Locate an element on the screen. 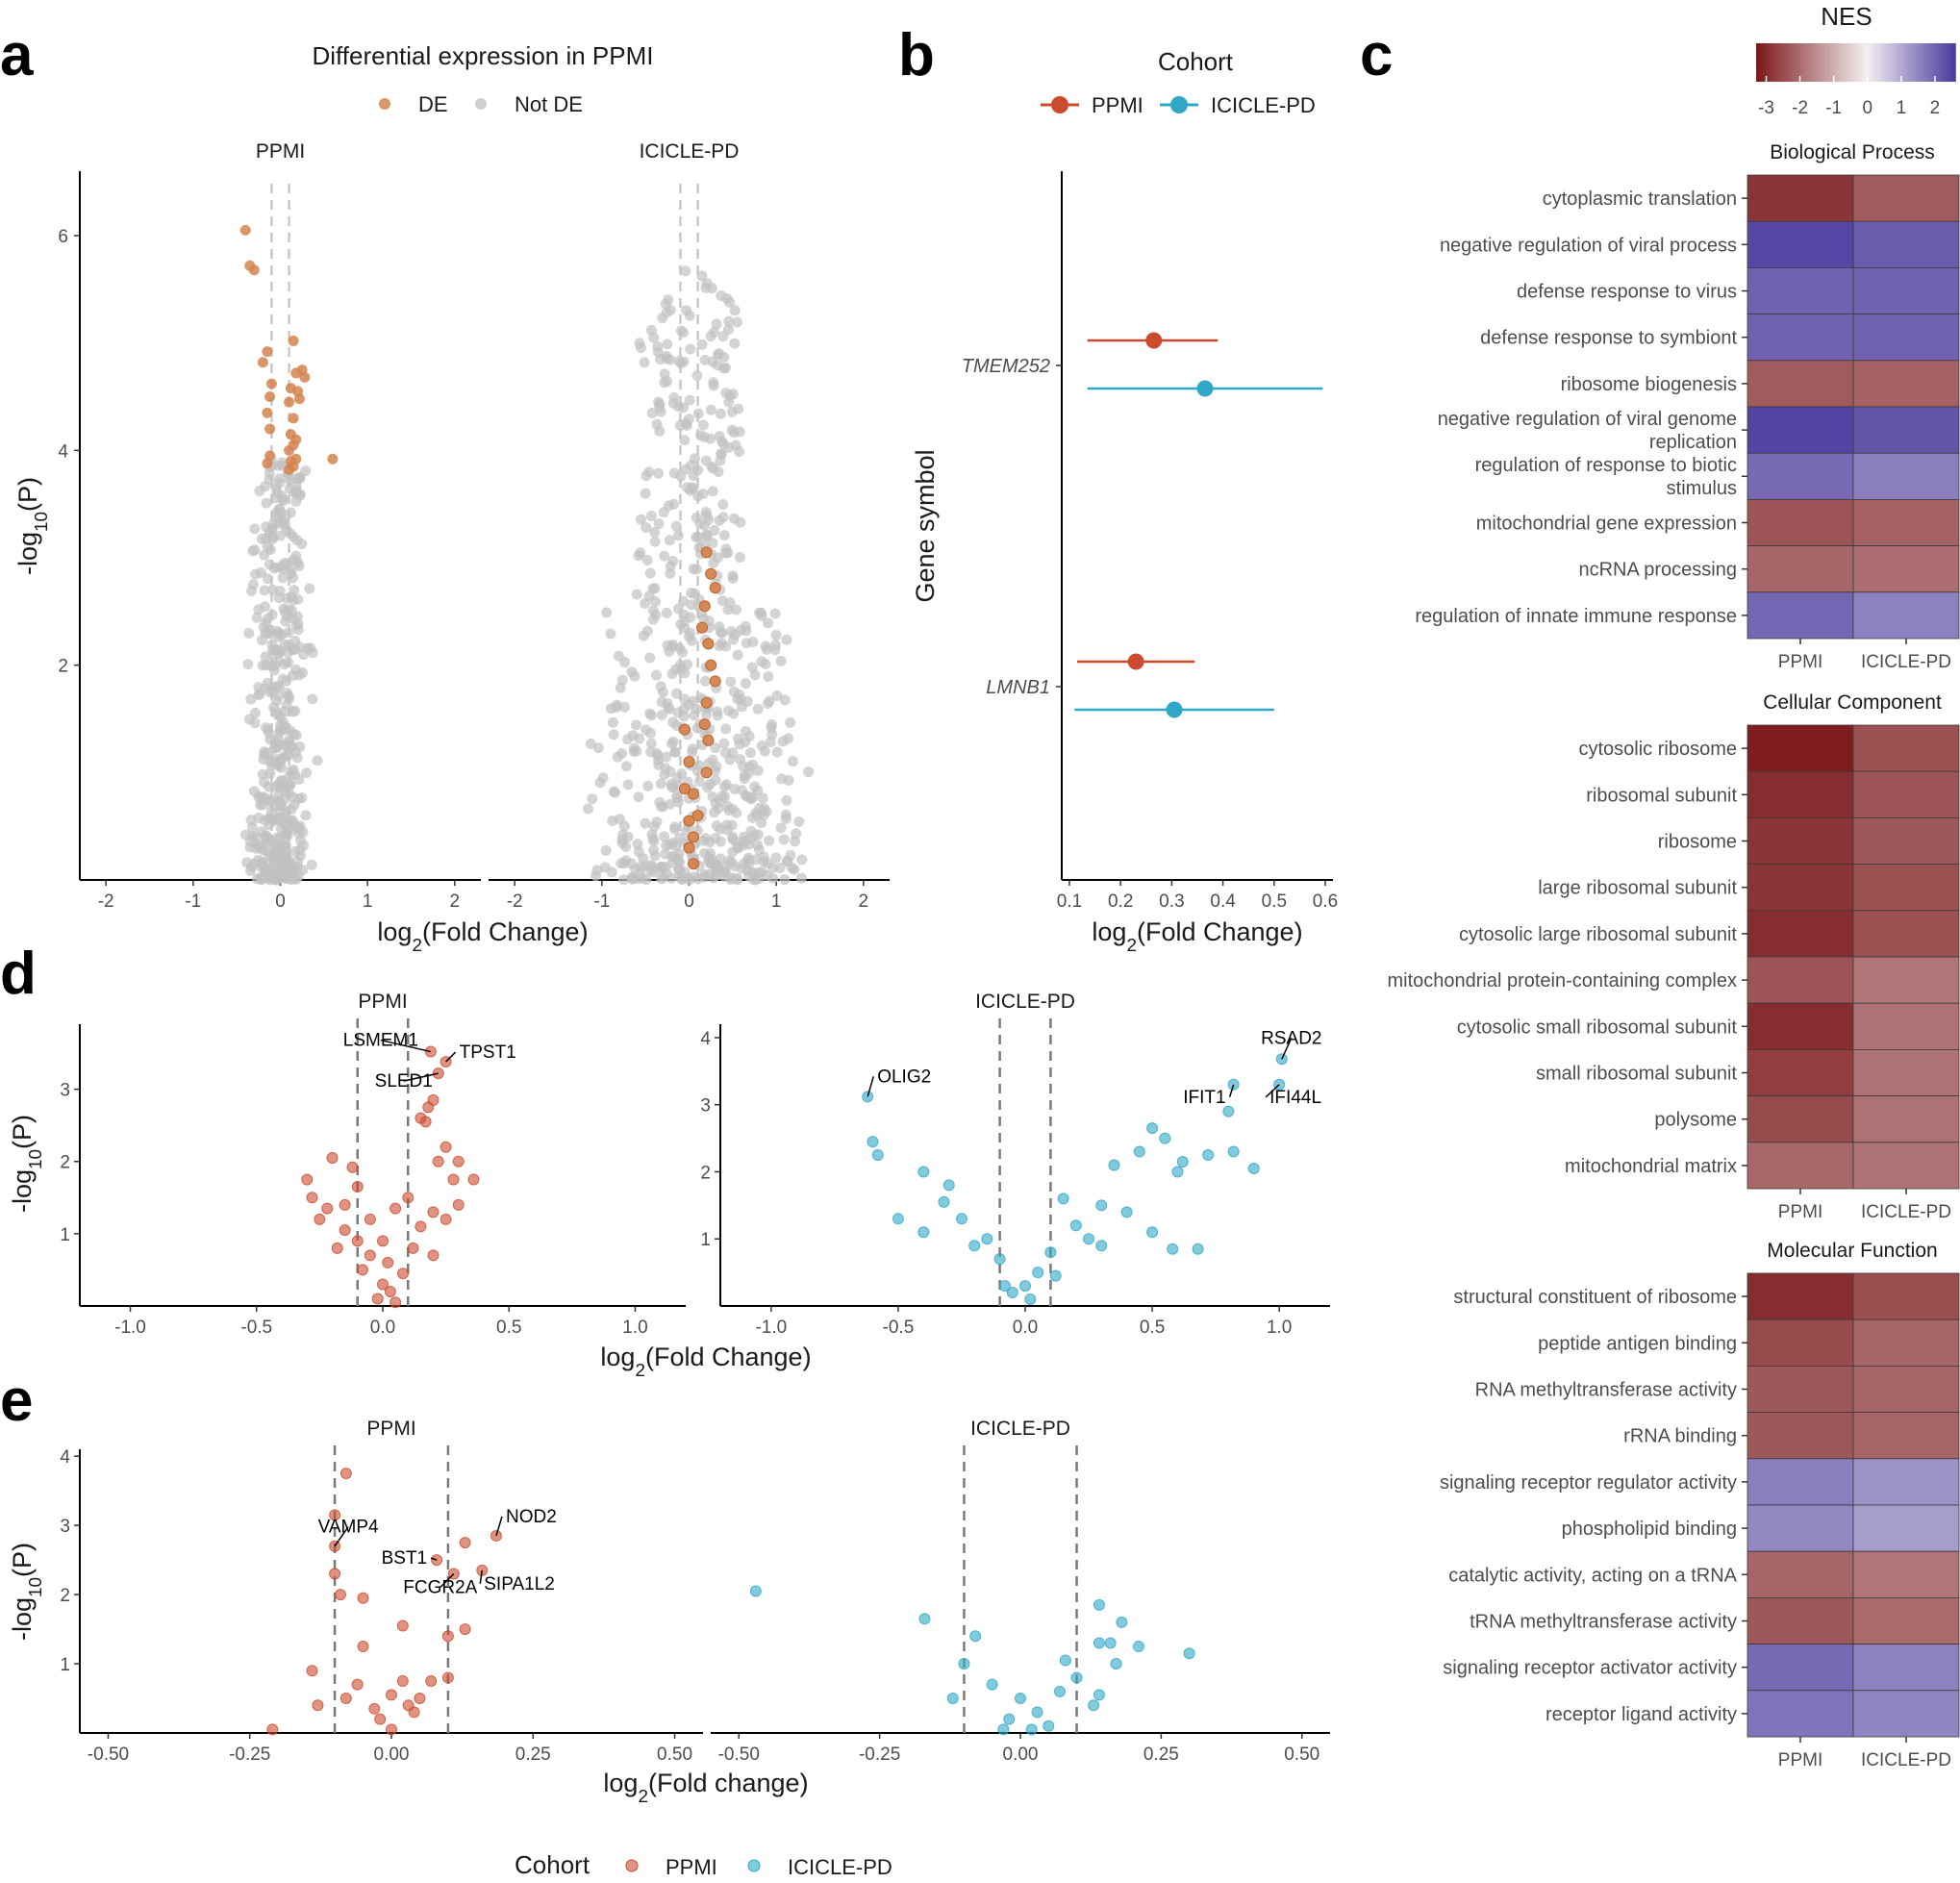  x-tick-label: -2 is located at coordinates (106, 901).